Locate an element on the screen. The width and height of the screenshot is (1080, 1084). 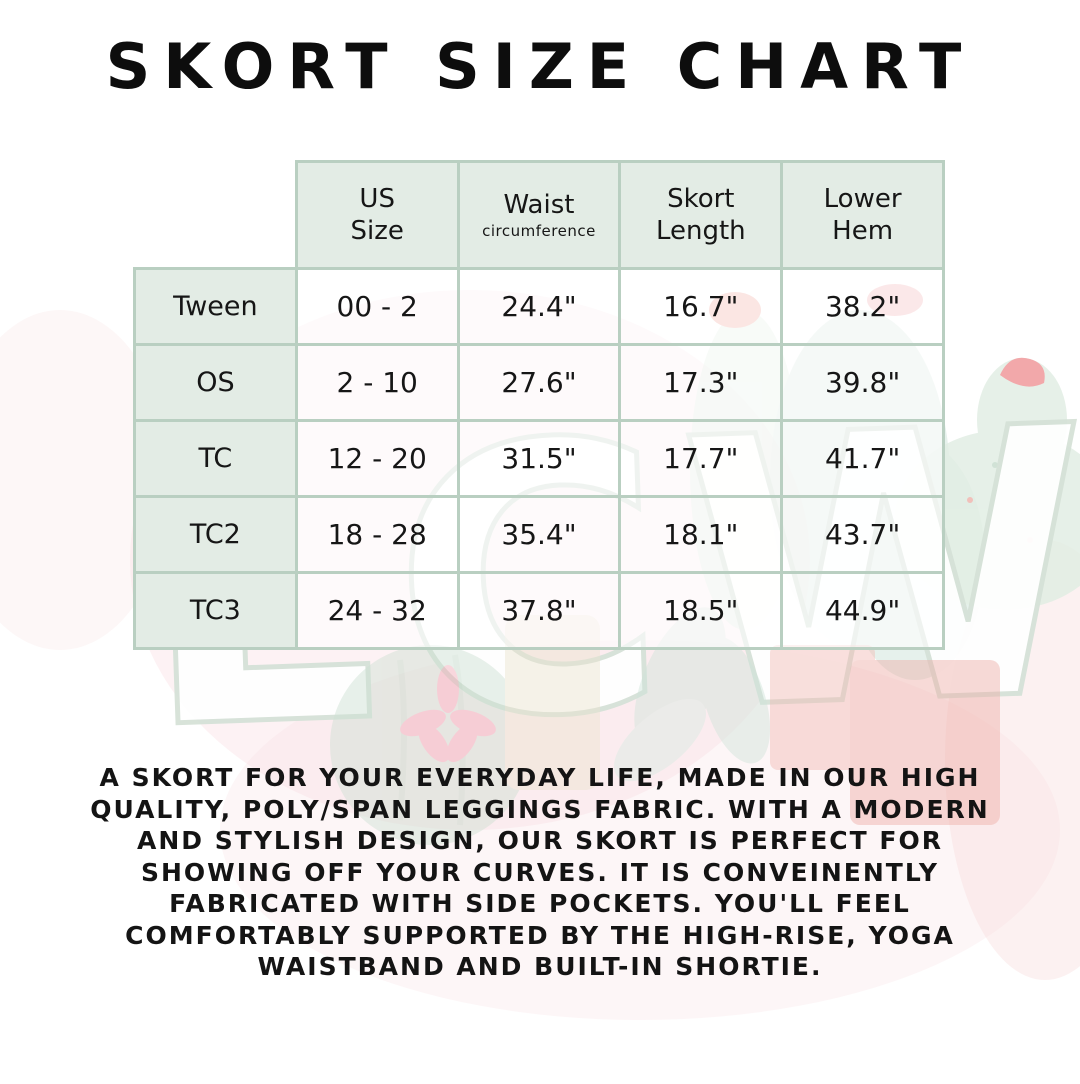
table-row-os: OS 2 - 10 27.6" 17.3" 39.8" is located at coordinates (539, 382).